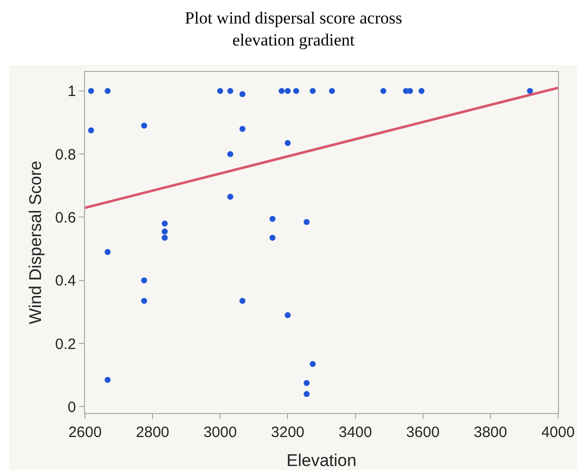 The width and height of the screenshot is (587, 470). What do you see at coordinates (321, 460) in the screenshot?
I see `x-axis-title: Elevation` at bounding box center [321, 460].